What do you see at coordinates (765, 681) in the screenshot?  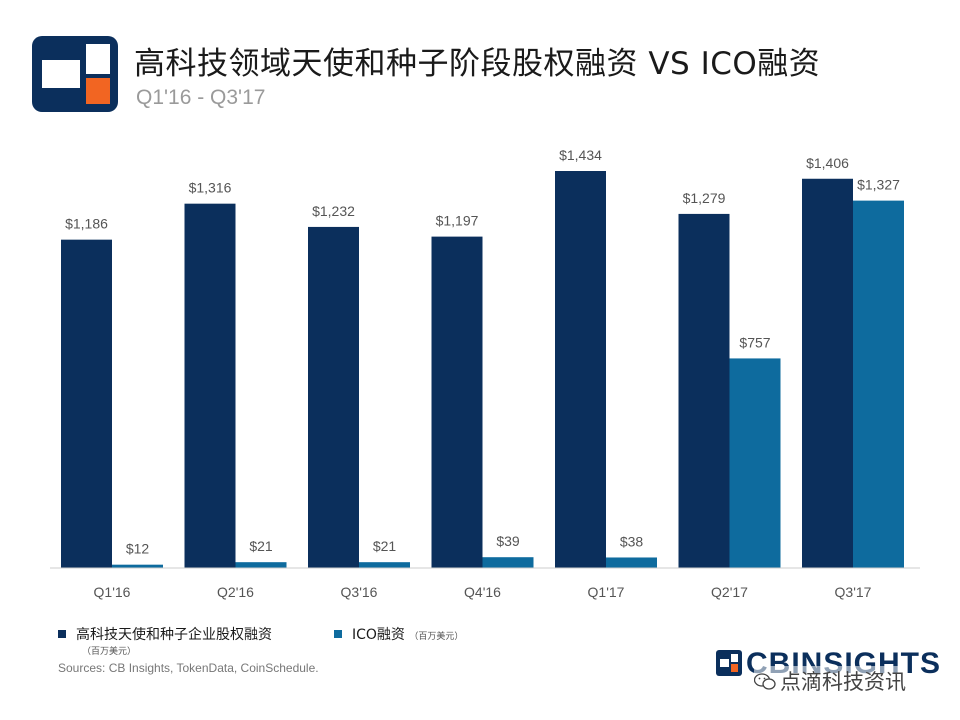 I see `wechat-icon` at bounding box center [765, 681].